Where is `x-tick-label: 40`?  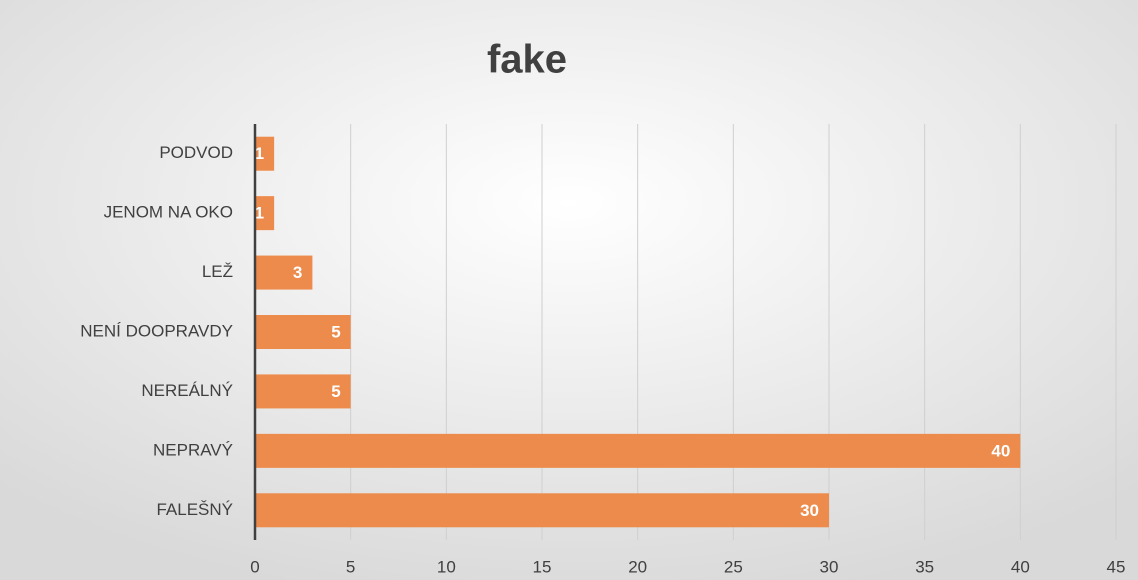 x-tick-label: 40 is located at coordinates (1020, 566).